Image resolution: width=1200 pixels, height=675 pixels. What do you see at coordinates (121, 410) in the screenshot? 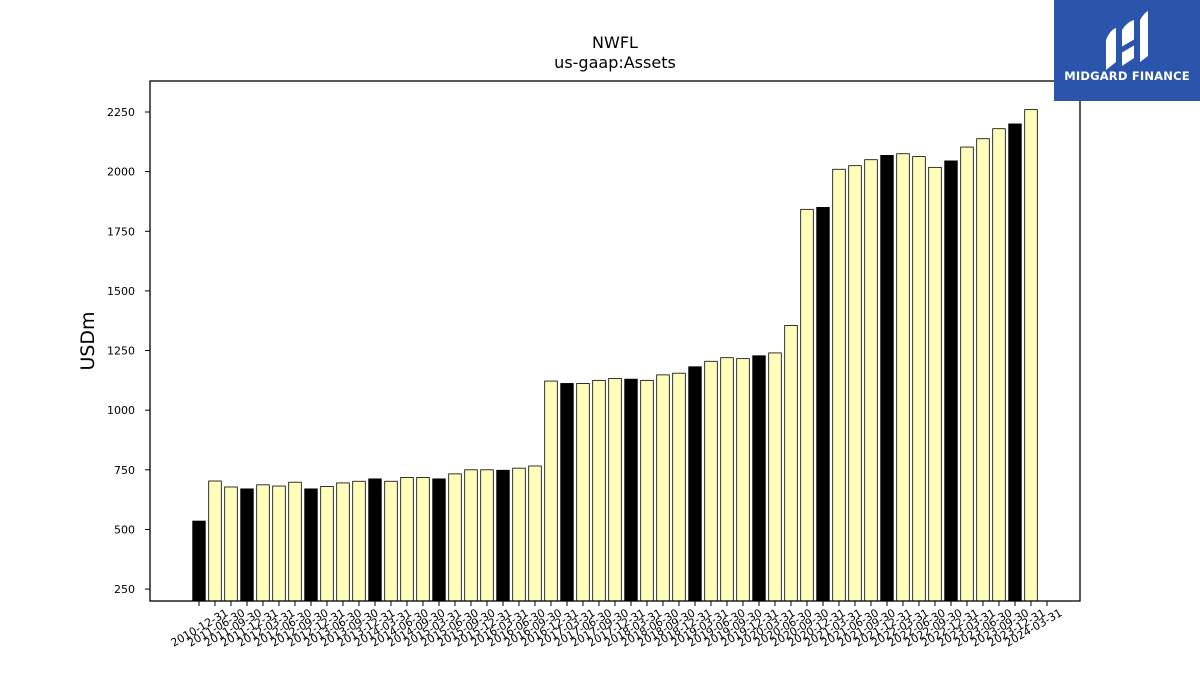
I see `y-tick-label: 1000` at bounding box center [121, 410].